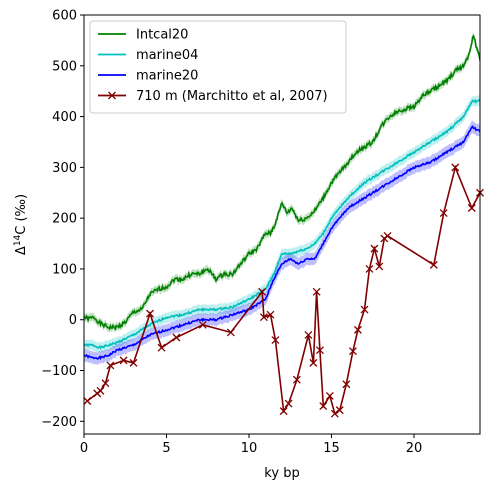 The image size is (490, 490). Describe the element at coordinates (249, 448) in the screenshot. I see `x-tick-label: 10` at that location.